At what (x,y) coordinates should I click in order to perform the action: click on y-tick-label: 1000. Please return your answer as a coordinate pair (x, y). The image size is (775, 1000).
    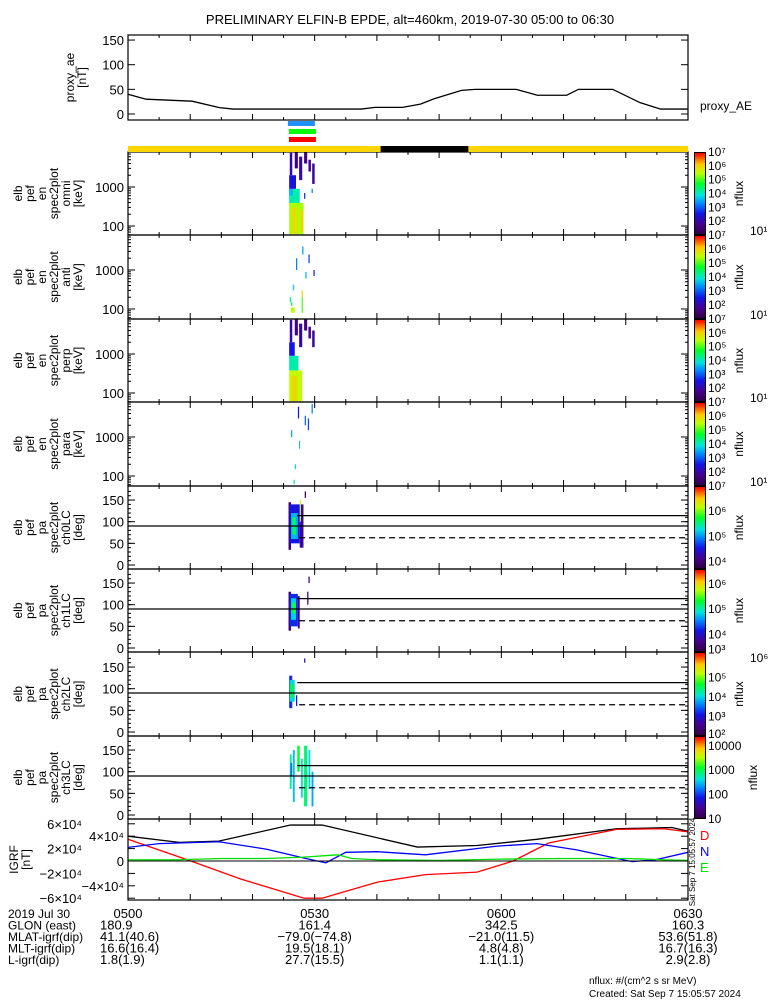
    Looking at the image, I should click on (109, 354).